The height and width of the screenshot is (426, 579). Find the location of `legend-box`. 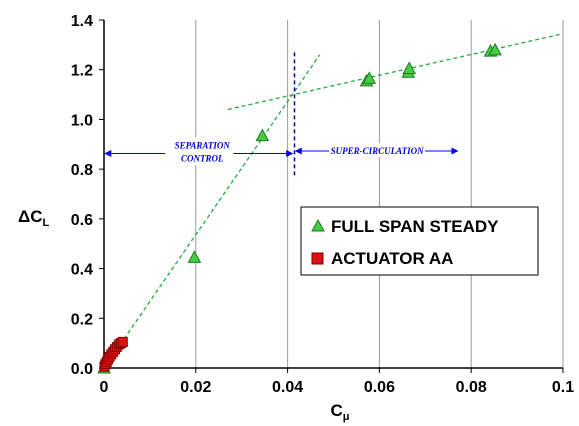

legend-box is located at coordinates (419, 241).